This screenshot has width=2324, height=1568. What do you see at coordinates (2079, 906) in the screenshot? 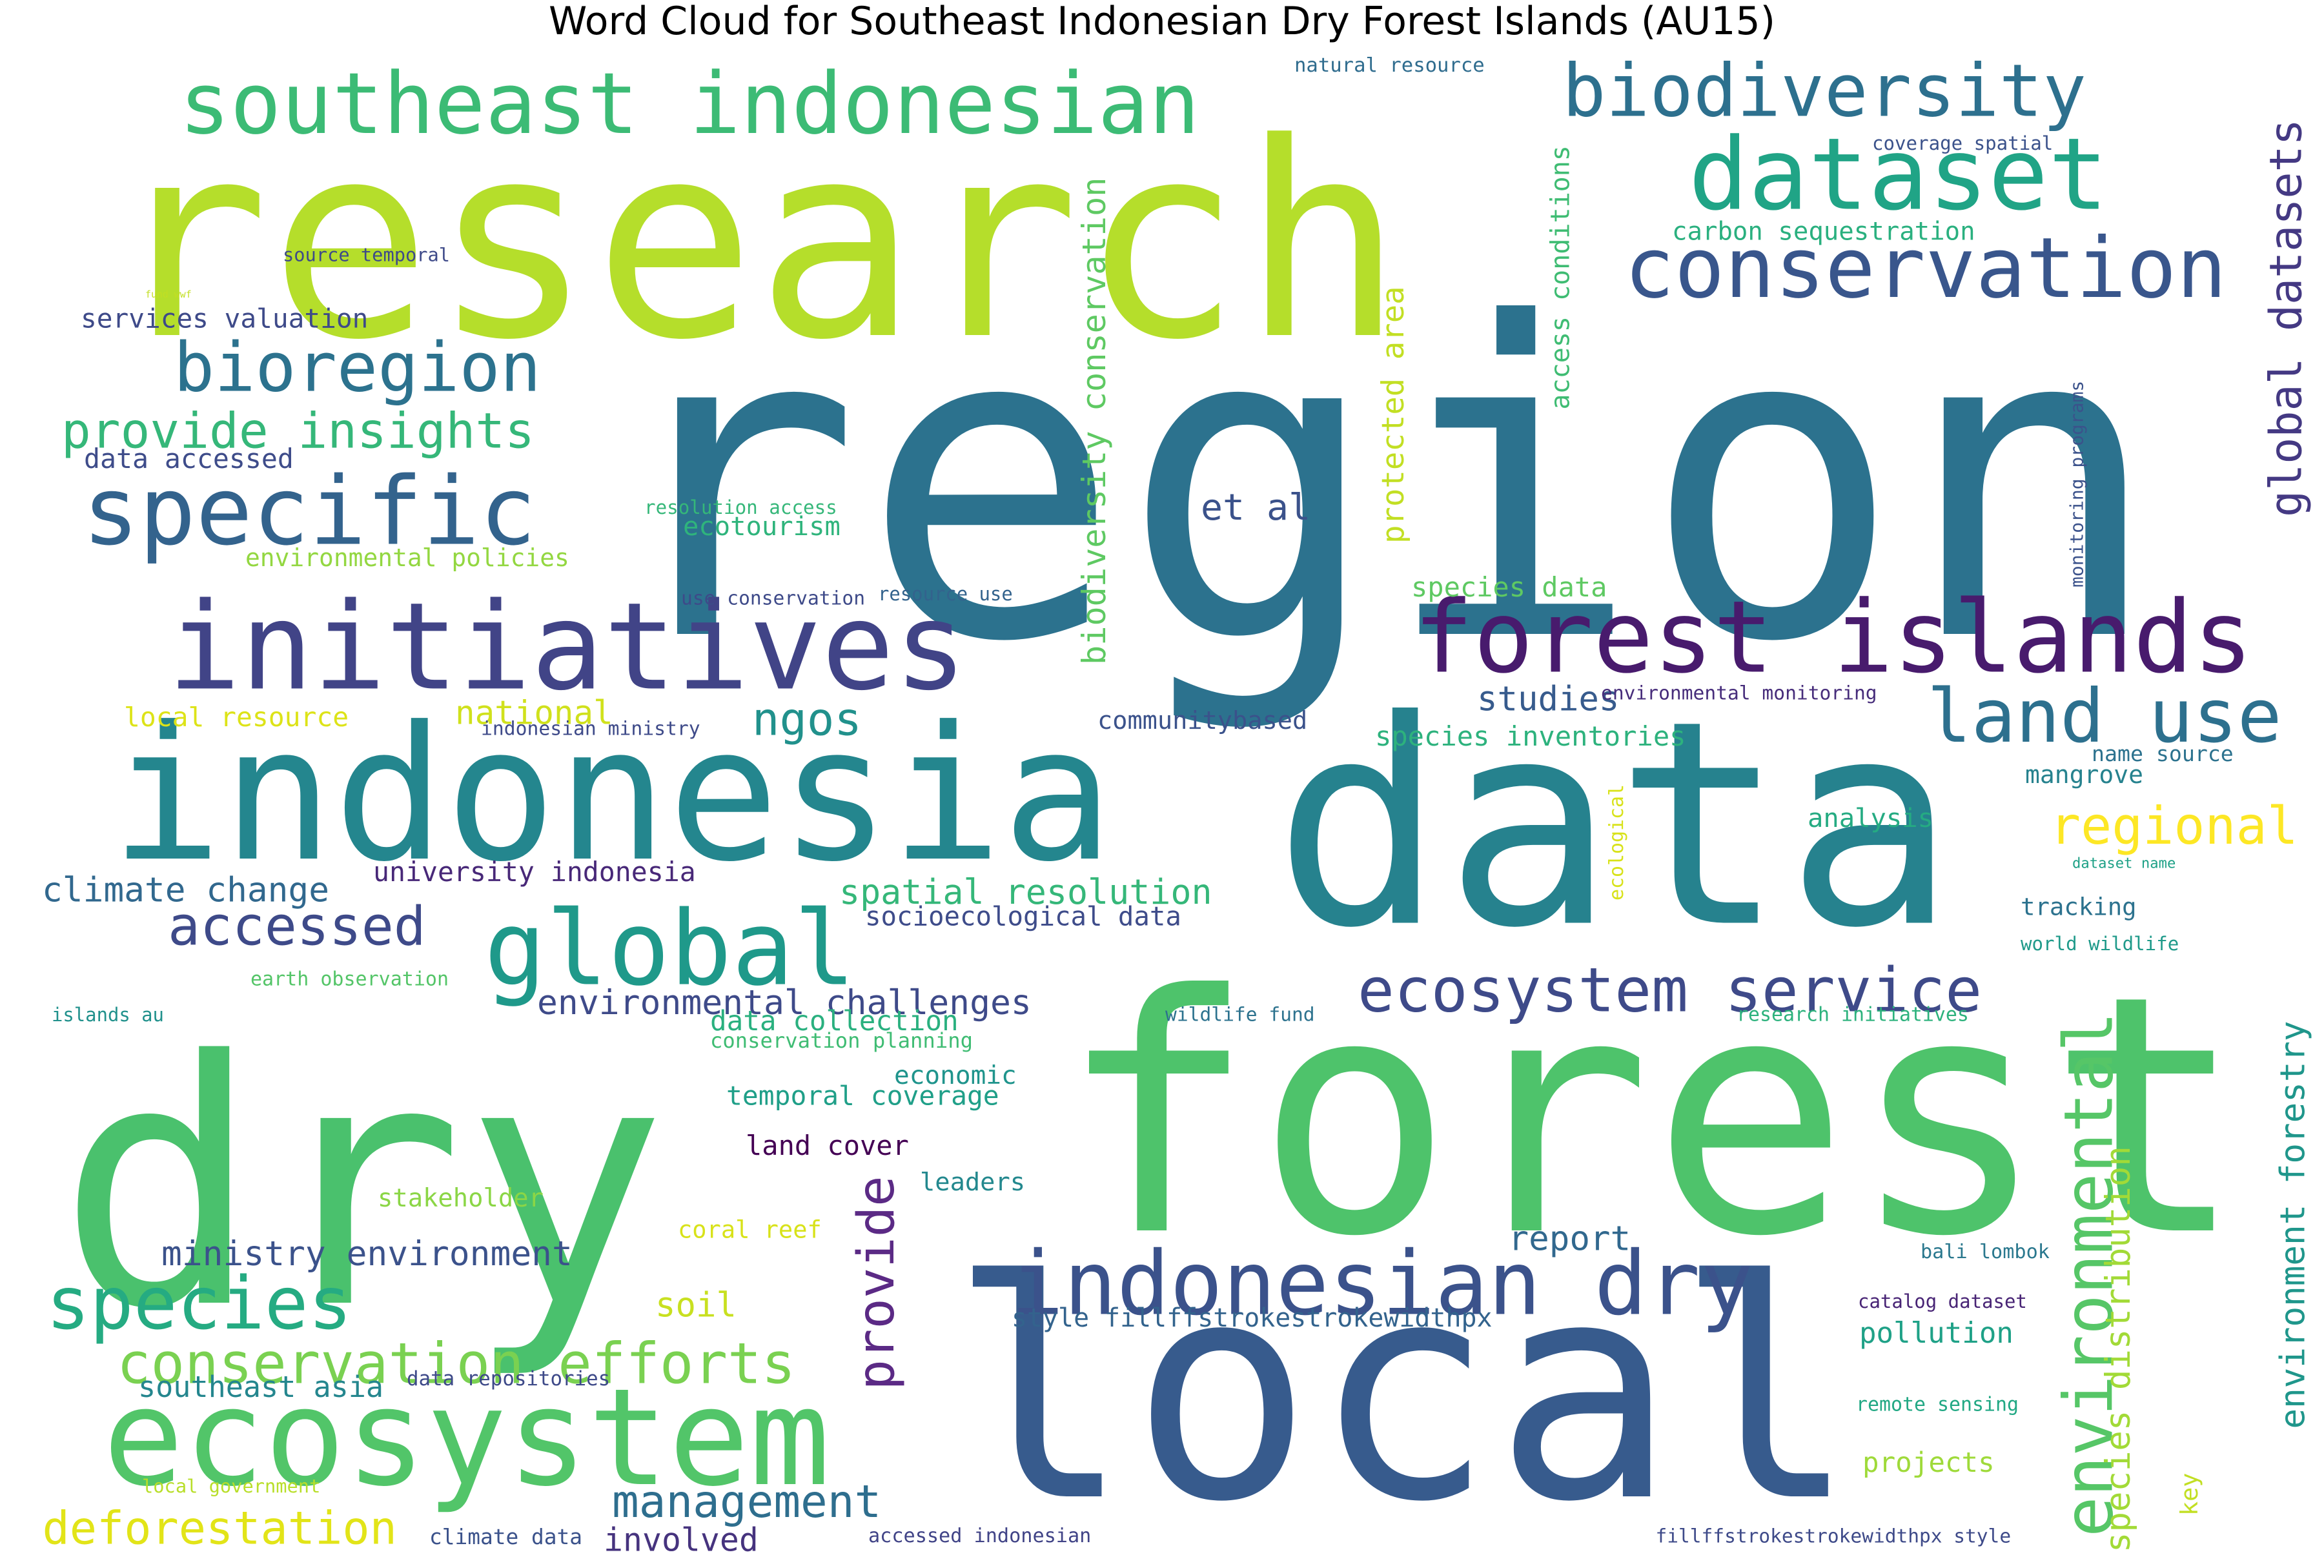
I see `word-tracking: tracking` at bounding box center [2079, 906].